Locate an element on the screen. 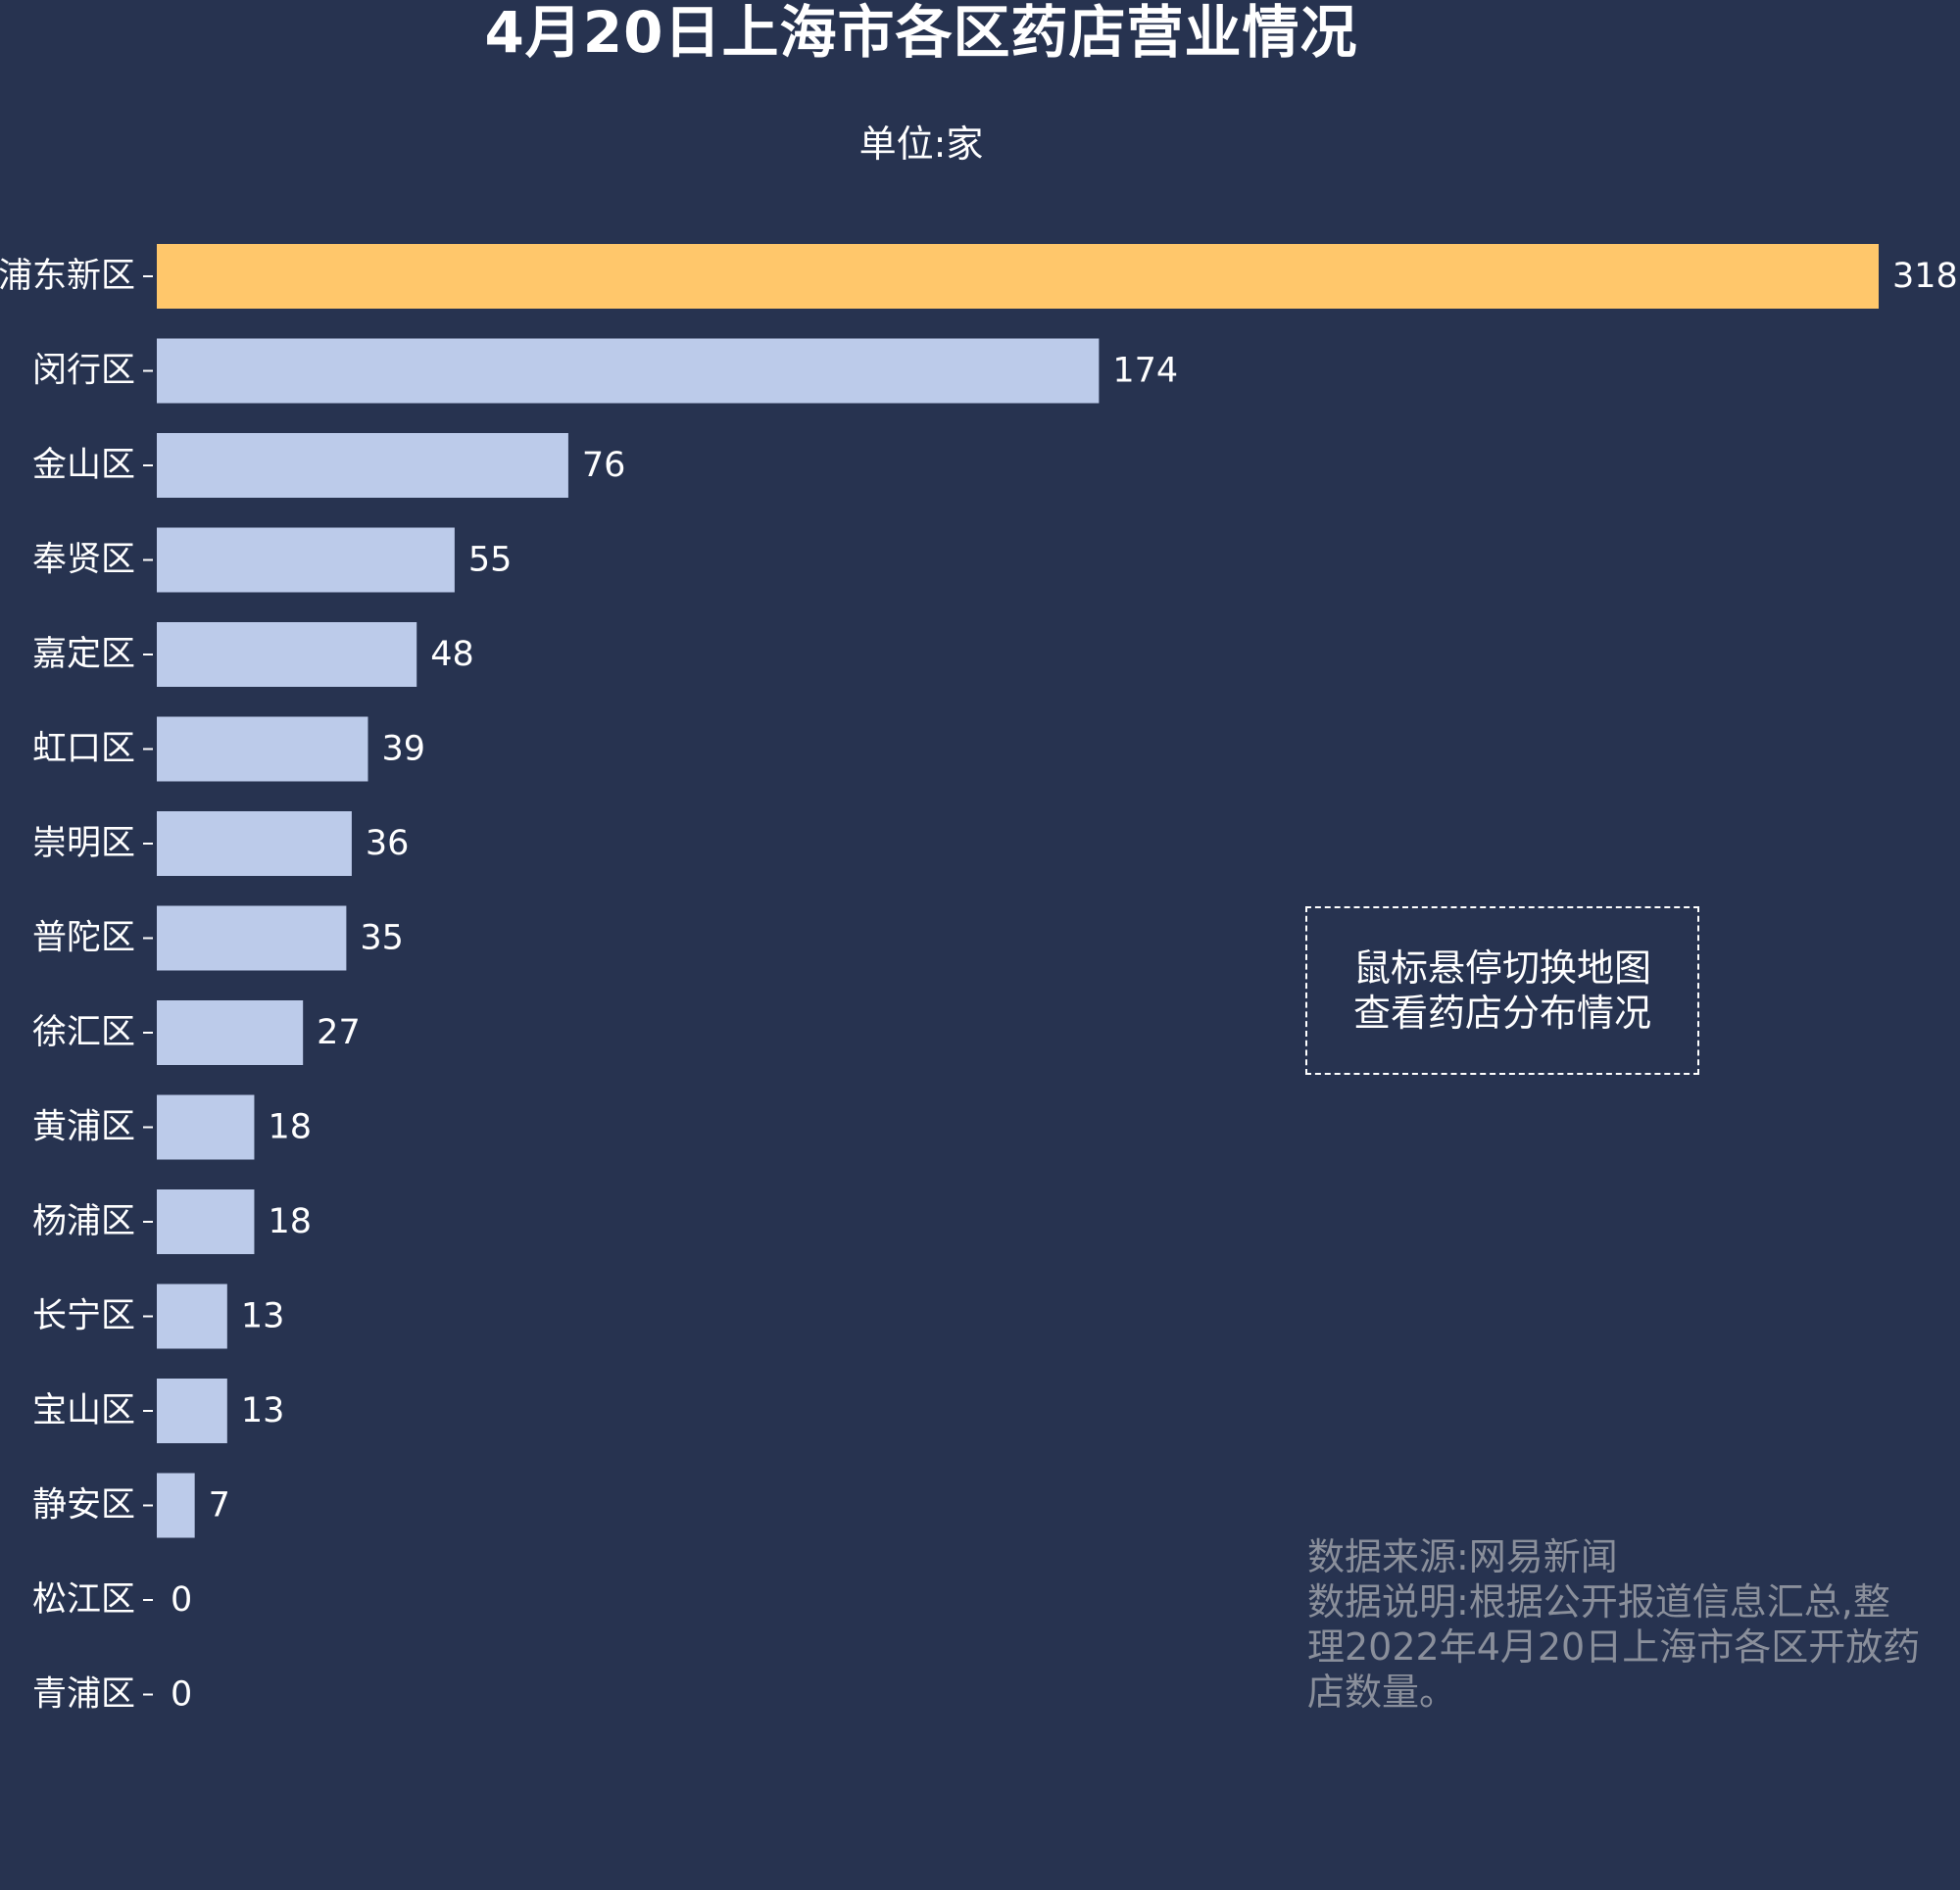 The width and height of the screenshot is (1960, 1890). data-label: 35 is located at coordinates (382, 938).